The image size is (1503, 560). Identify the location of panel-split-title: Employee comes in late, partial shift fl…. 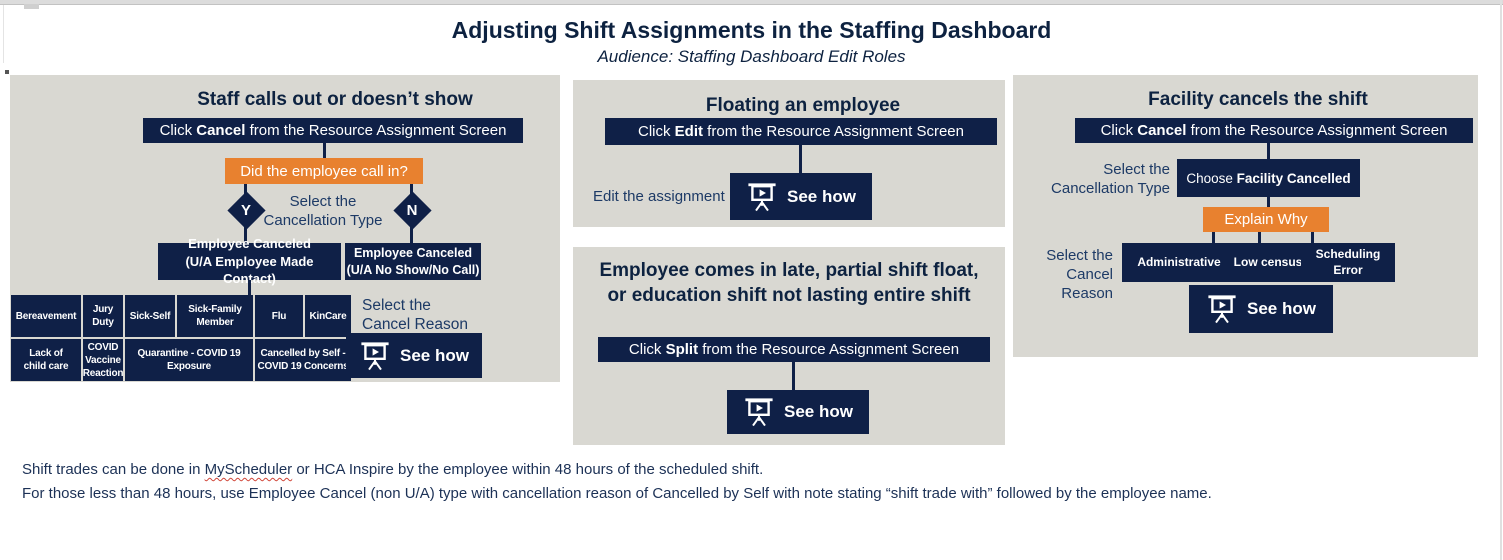
(789, 283).